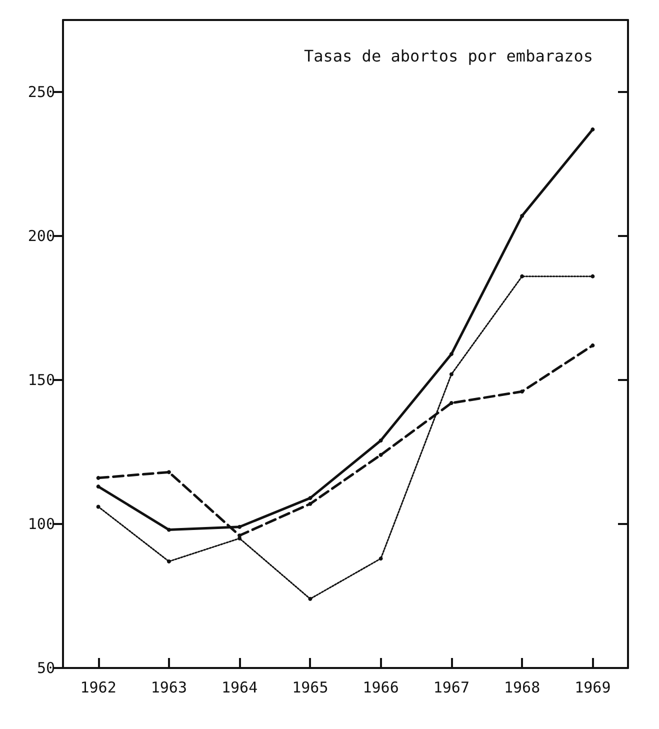 The height and width of the screenshot is (729, 659). I want to click on y-tick-label: 200, so click(41, 236).